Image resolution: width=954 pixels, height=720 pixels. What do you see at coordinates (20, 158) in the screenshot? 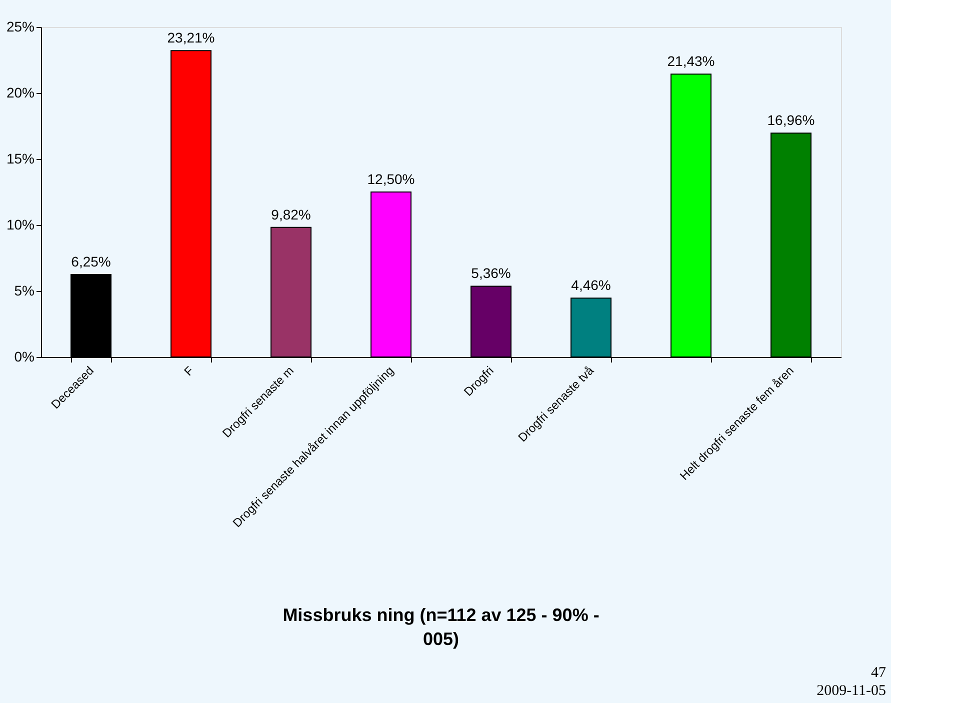
I see `y-tick-label: 15%` at bounding box center [20, 158].